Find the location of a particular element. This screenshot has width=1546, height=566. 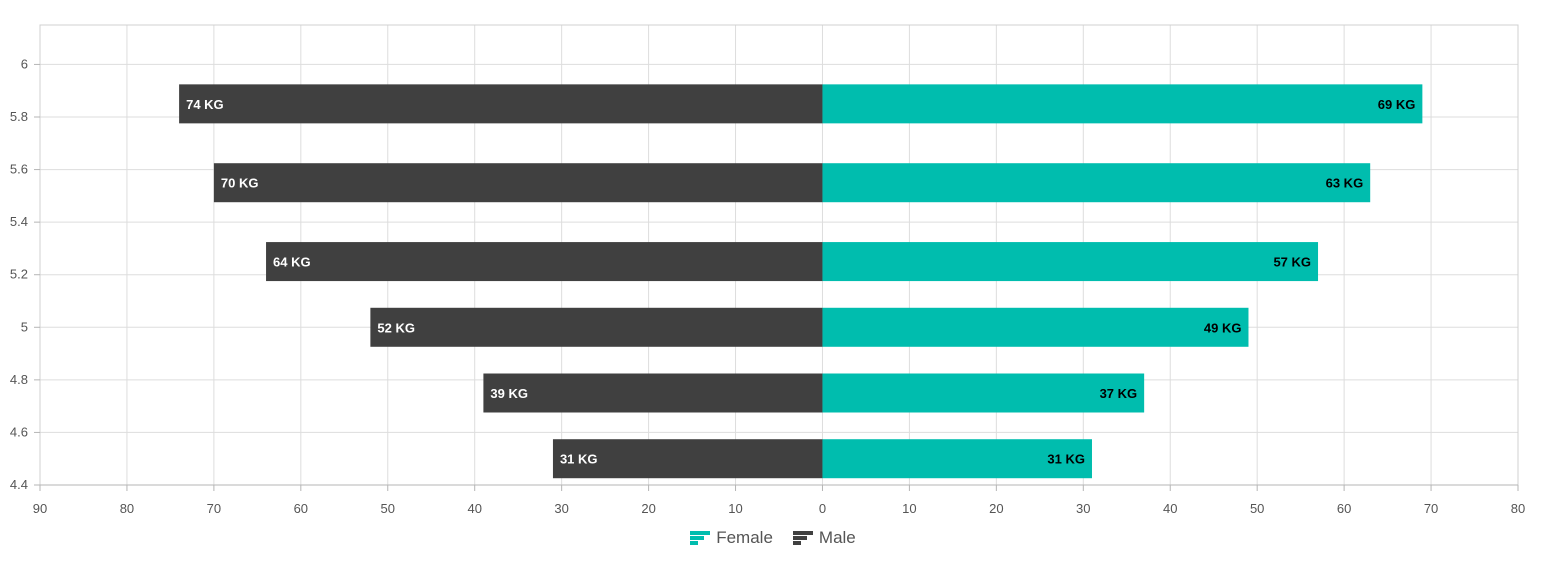

legend-item-female: Female is located at coordinates (731, 538).